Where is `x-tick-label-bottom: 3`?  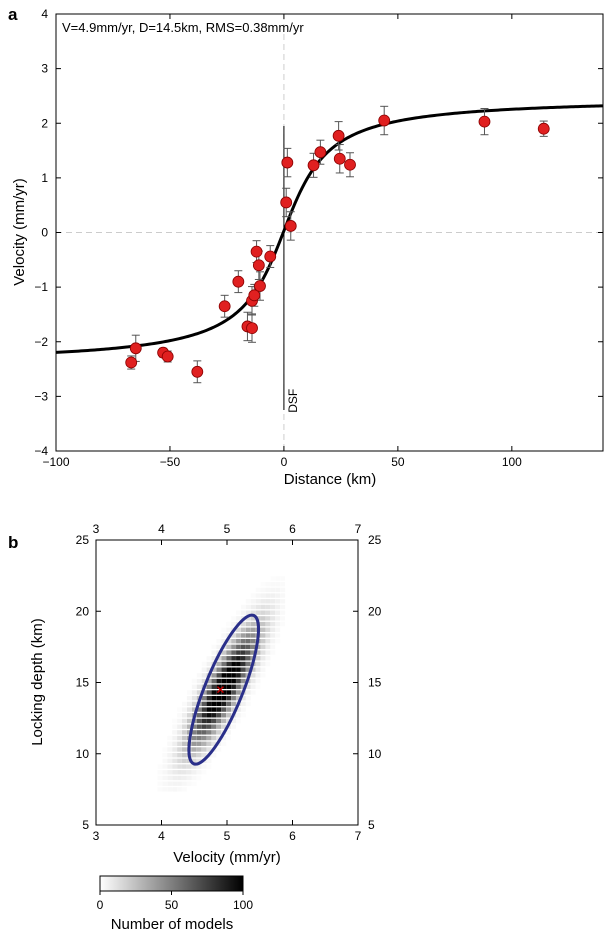
x-tick-label-bottom: 3 is located at coordinates (96, 836).